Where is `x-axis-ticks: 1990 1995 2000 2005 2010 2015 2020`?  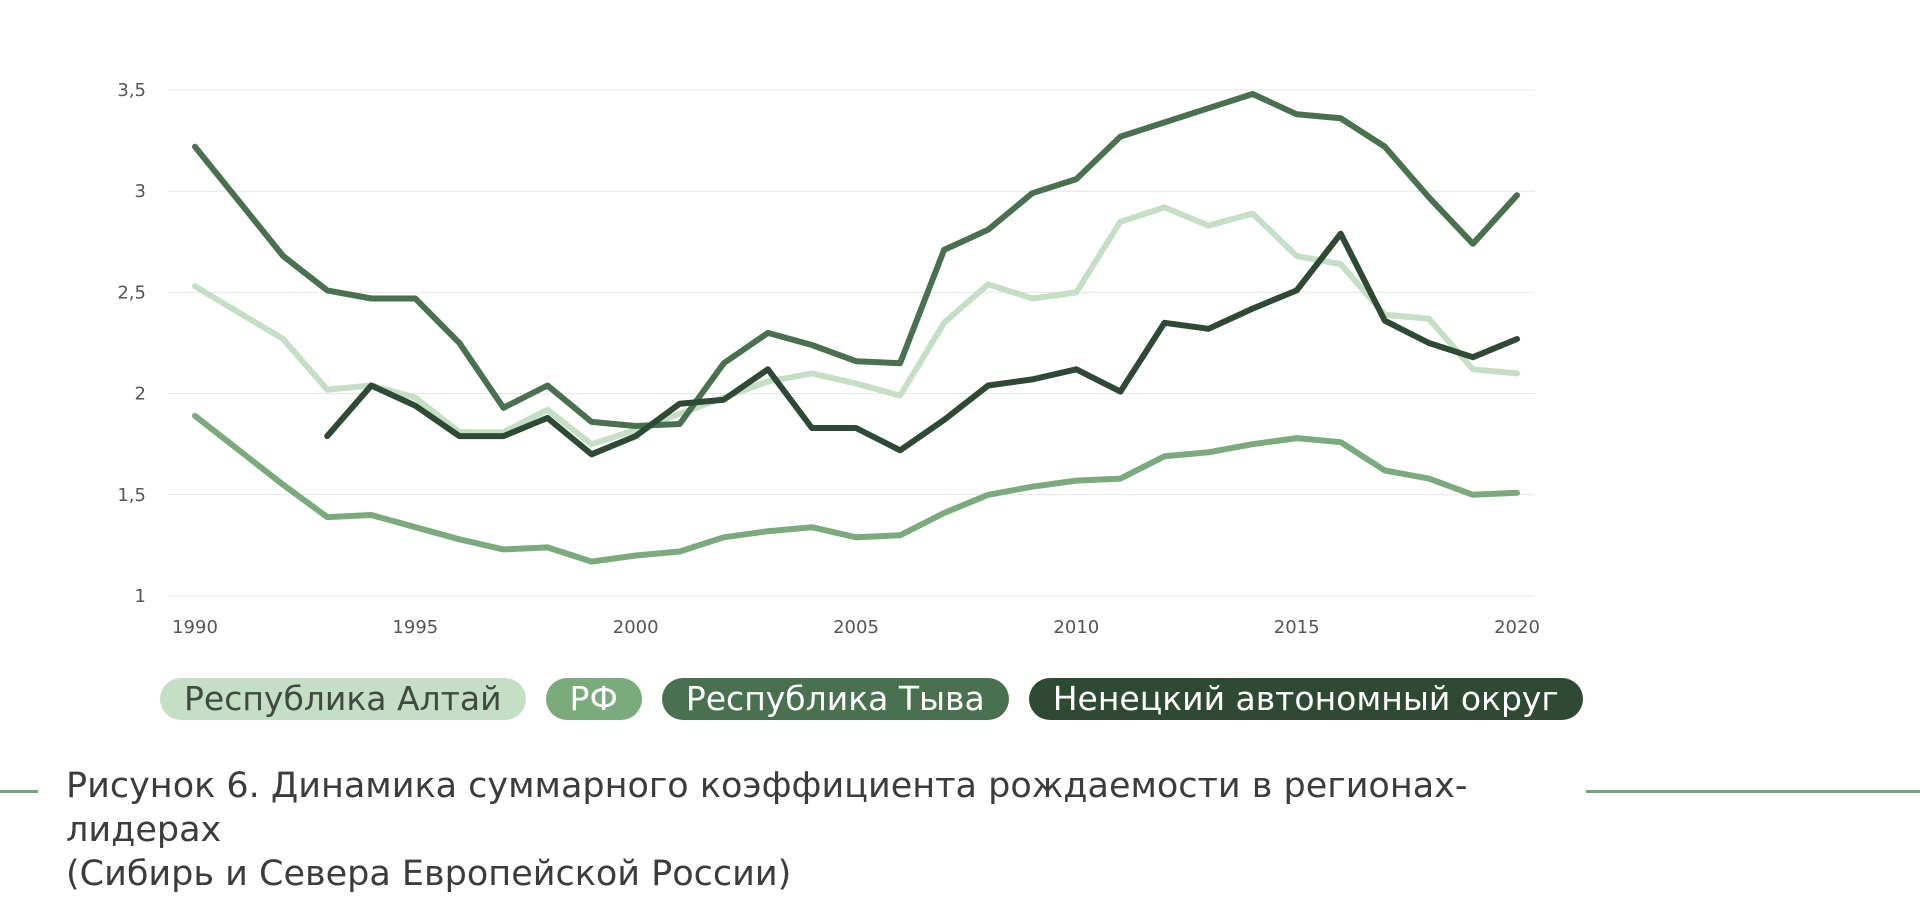 x-axis-ticks: 1990 1995 2000 2005 2010 2015 2020 is located at coordinates (856, 627).